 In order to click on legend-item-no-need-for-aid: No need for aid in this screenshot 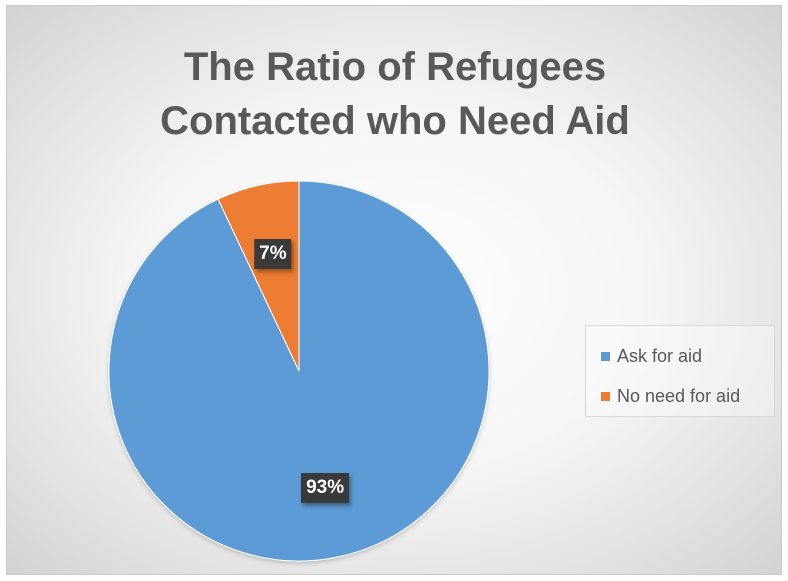, I will do `click(687, 396)`.